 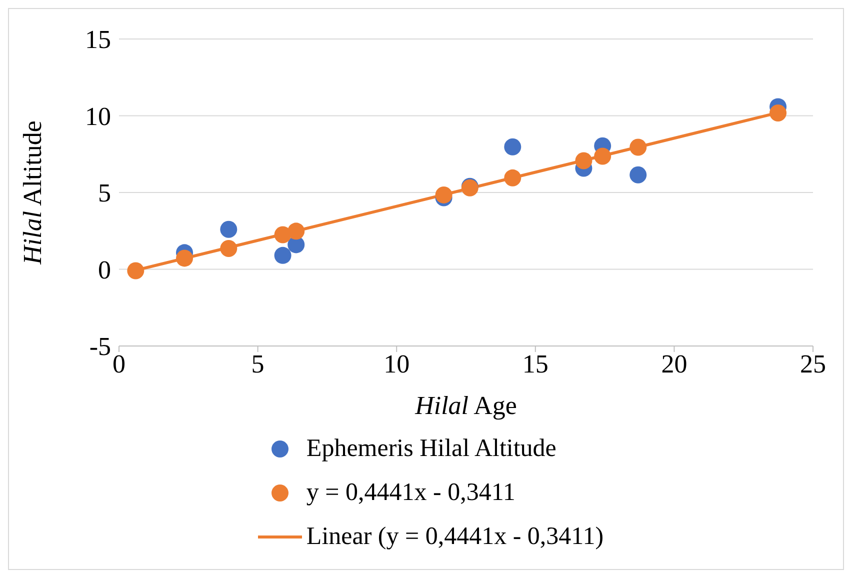 What do you see at coordinates (104, 193) in the screenshot?
I see `y-tick-label: 5` at bounding box center [104, 193].